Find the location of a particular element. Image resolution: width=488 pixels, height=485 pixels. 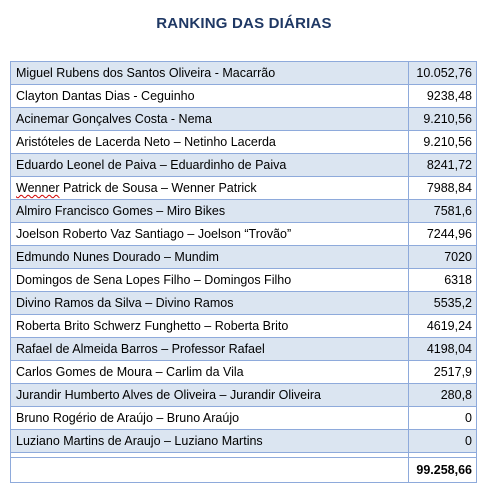

row-value: 7020 is located at coordinates (442, 257).